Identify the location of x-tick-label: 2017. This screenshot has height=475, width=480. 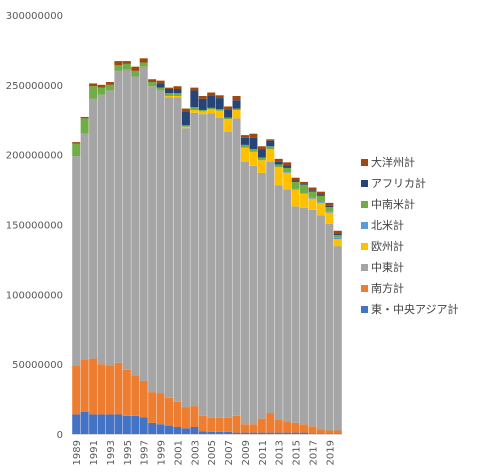
(313, 452).